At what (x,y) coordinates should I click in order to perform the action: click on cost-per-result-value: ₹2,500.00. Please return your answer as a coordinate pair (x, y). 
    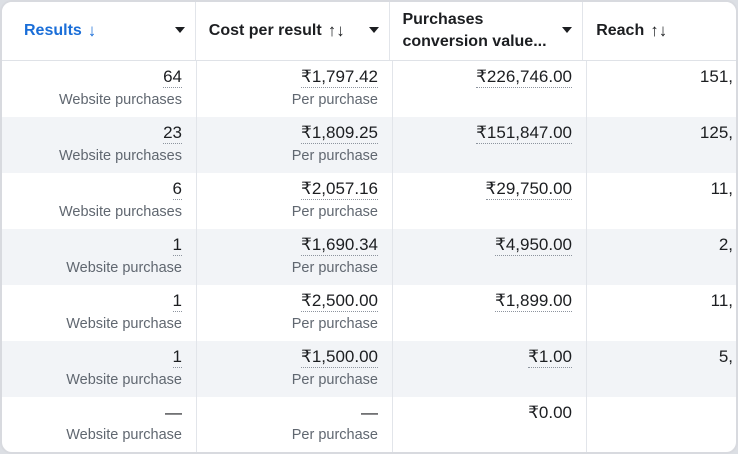
    Looking at the image, I should click on (339, 301).